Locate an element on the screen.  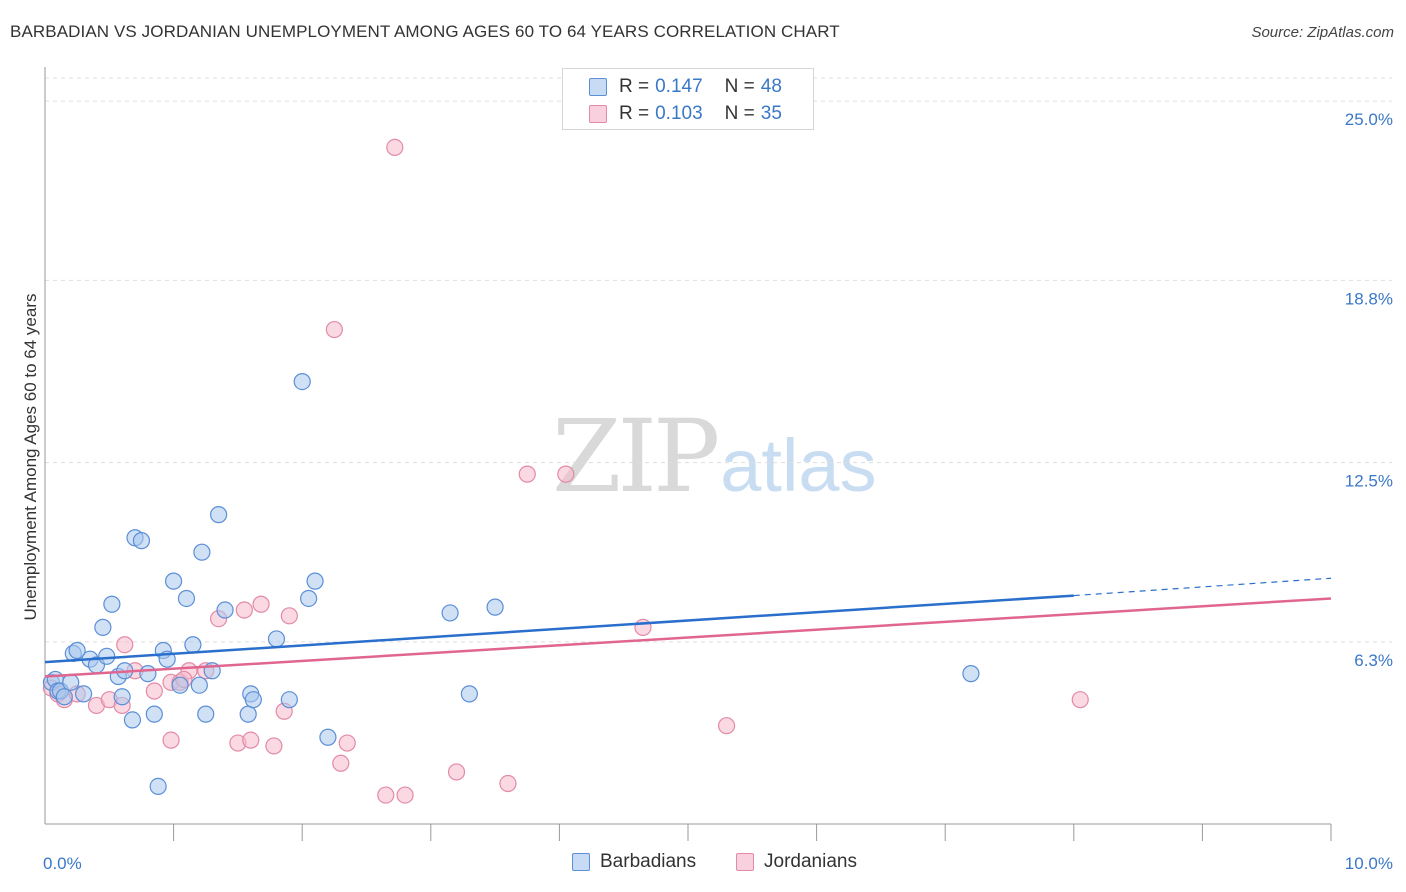
legend-item-barbadians: Barbadians is located at coordinates (634, 862).